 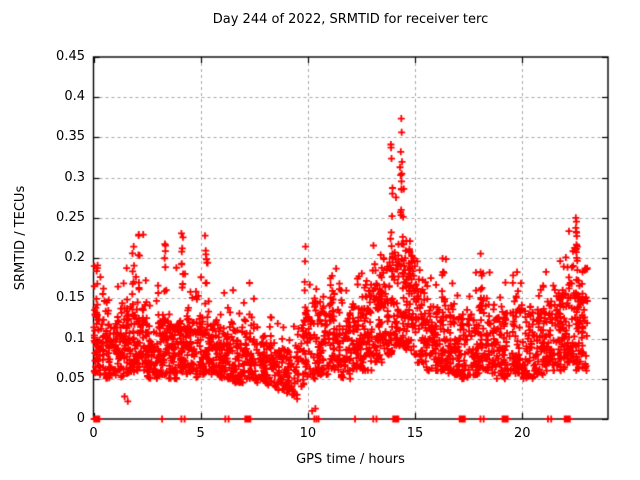 What do you see at coordinates (74, 177) in the screenshot?
I see `y-tick-label: 0.3` at bounding box center [74, 177].